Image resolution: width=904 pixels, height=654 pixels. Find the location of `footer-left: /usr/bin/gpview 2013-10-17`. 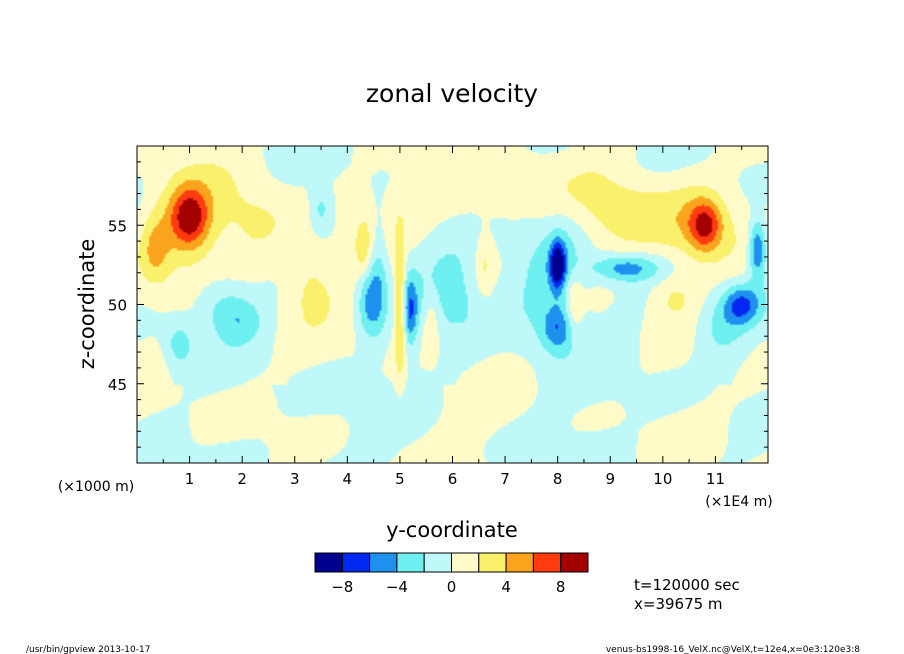

footer-left: /usr/bin/gpview 2013-10-17 is located at coordinates (88, 649).